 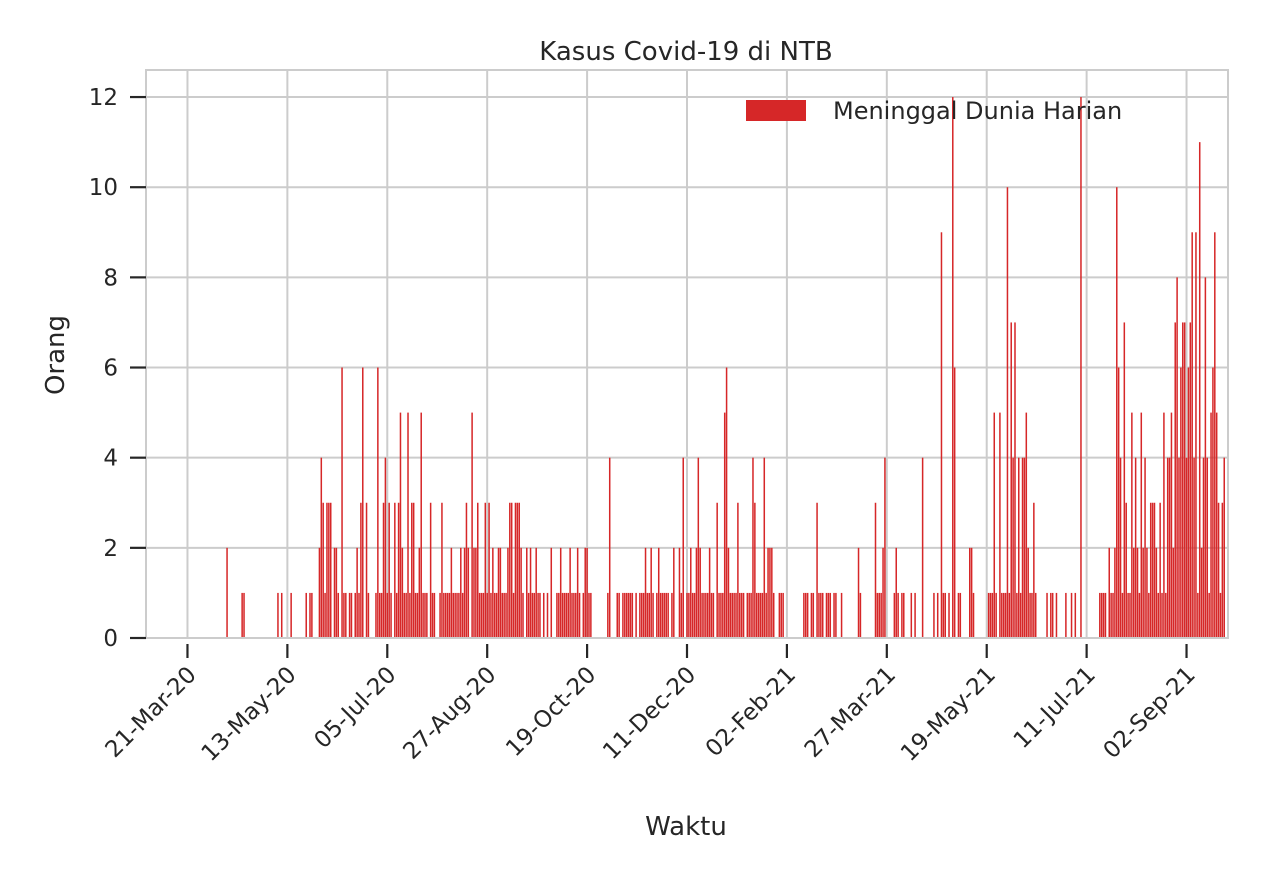 What do you see at coordinates (110, 549) in the screenshot?
I see `y-tick-label: 2` at bounding box center [110, 549].